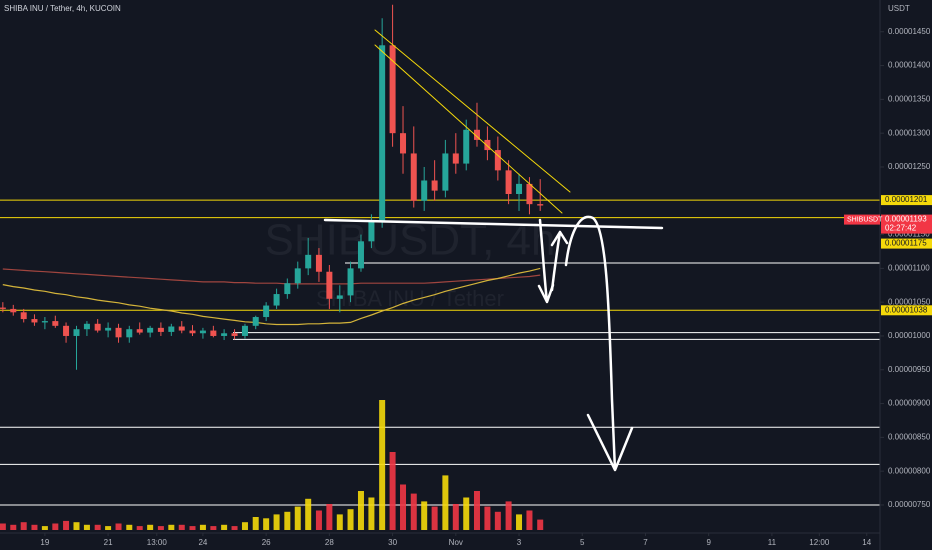 This screenshot has height=550, width=932. I want to click on x-tick-label: 24, so click(202, 542).